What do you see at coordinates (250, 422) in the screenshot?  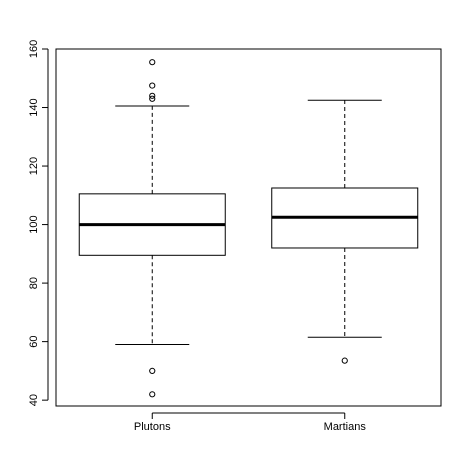 I see `x-axis: Plutons Martians` at bounding box center [250, 422].